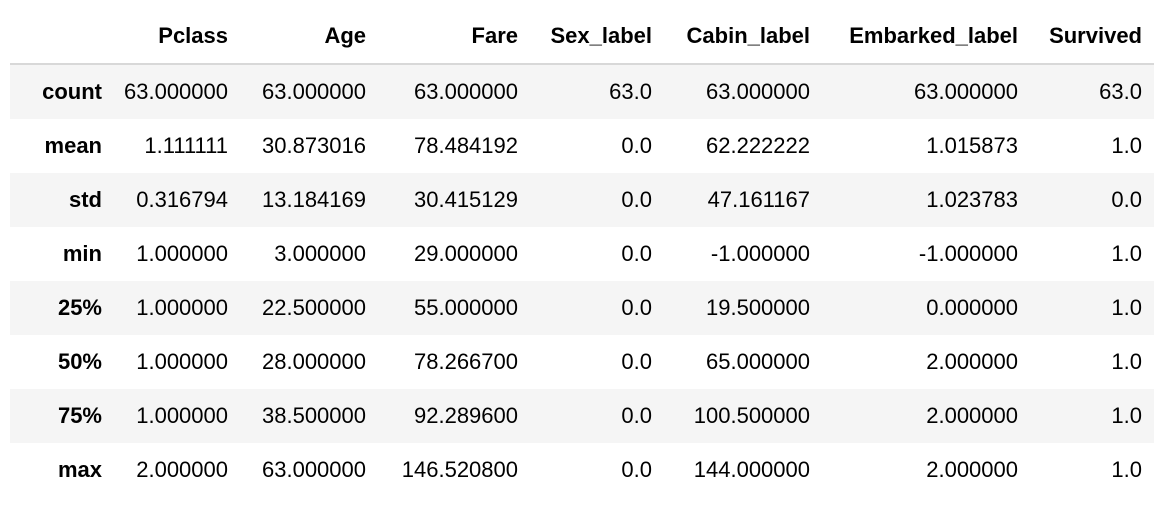 Image resolution: width=1172 pixels, height=508 pixels. What do you see at coordinates (62, 37) in the screenshot?
I see `index-header` at bounding box center [62, 37].